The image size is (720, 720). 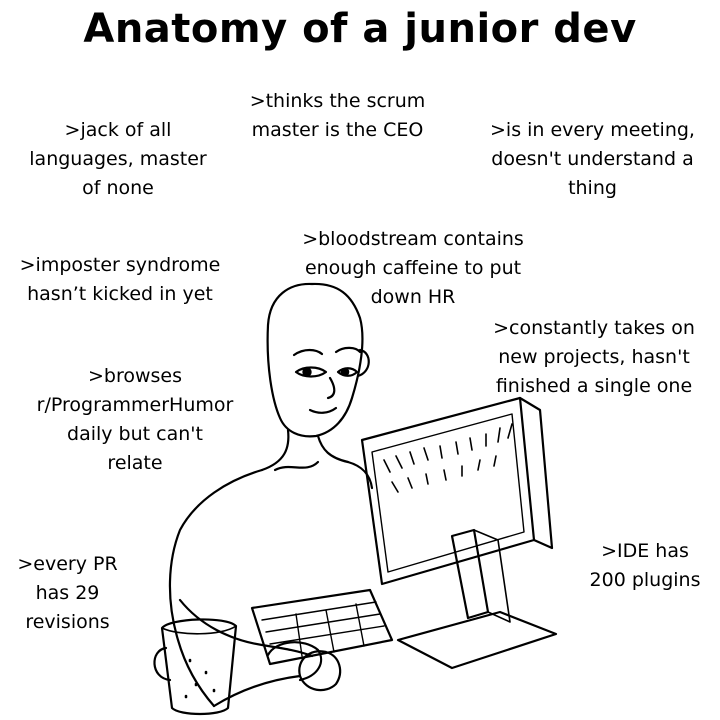 I want to click on caption-imposter-syndrome: >imposter syndrome hasn’t kicked in yet, so click(x=120, y=279).